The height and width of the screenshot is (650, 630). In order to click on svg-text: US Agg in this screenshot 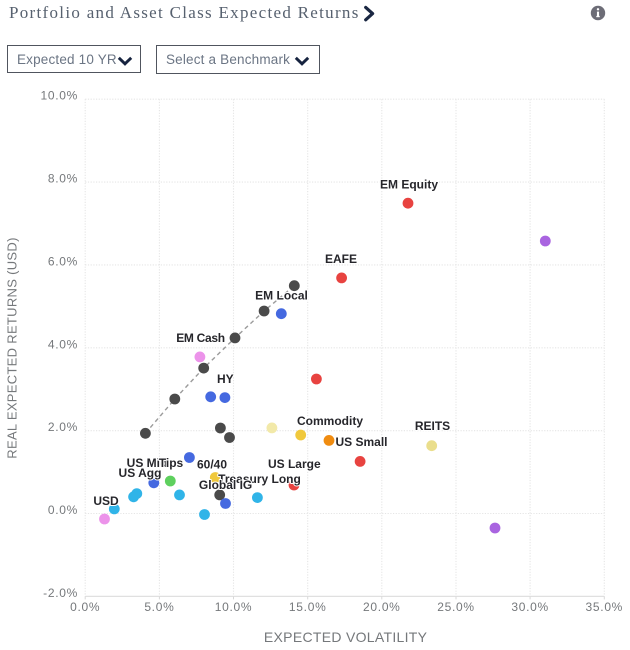, I will do `click(140, 473)`.